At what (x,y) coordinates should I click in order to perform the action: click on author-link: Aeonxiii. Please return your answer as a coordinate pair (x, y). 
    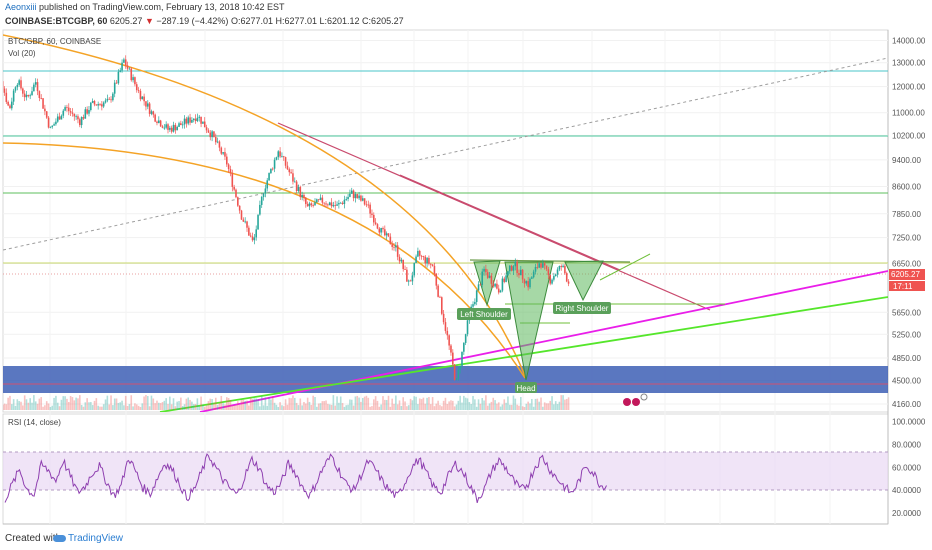
    Looking at the image, I should click on (21, 7).